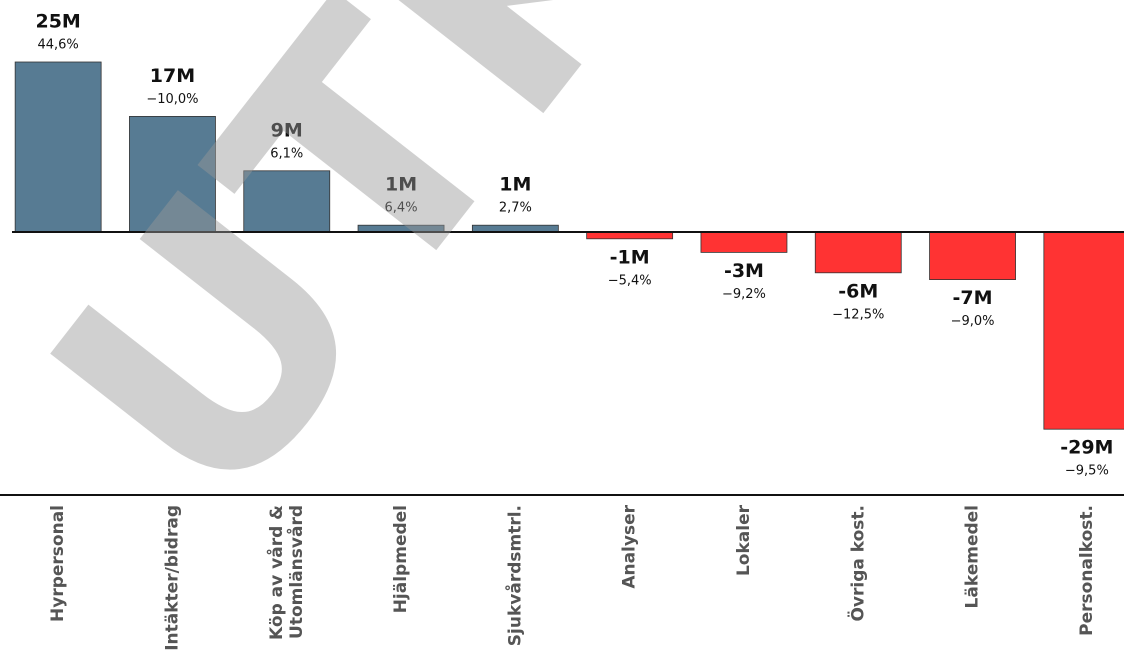  I want to click on change-label: 44,6%, so click(57, 45).